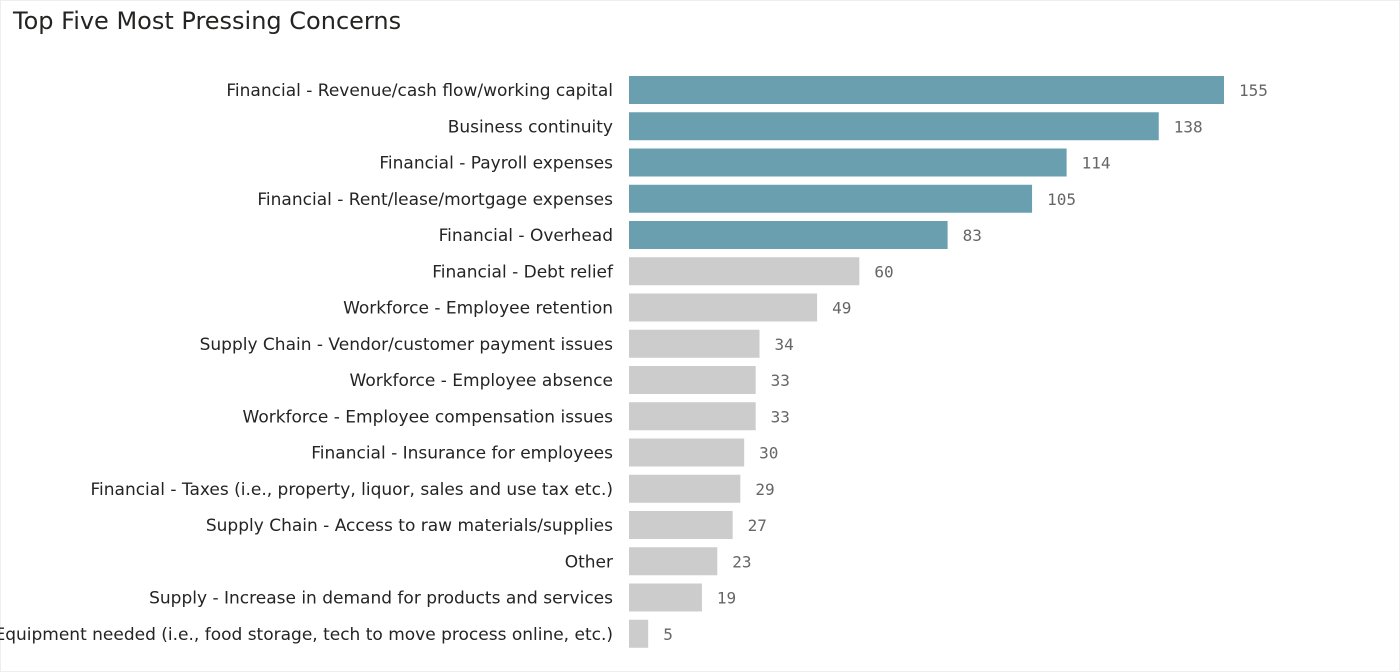  What do you see at coordinates (1188, 126) in the screenshot?
I see `value-label: 138` at bounding box center [1188, 126].